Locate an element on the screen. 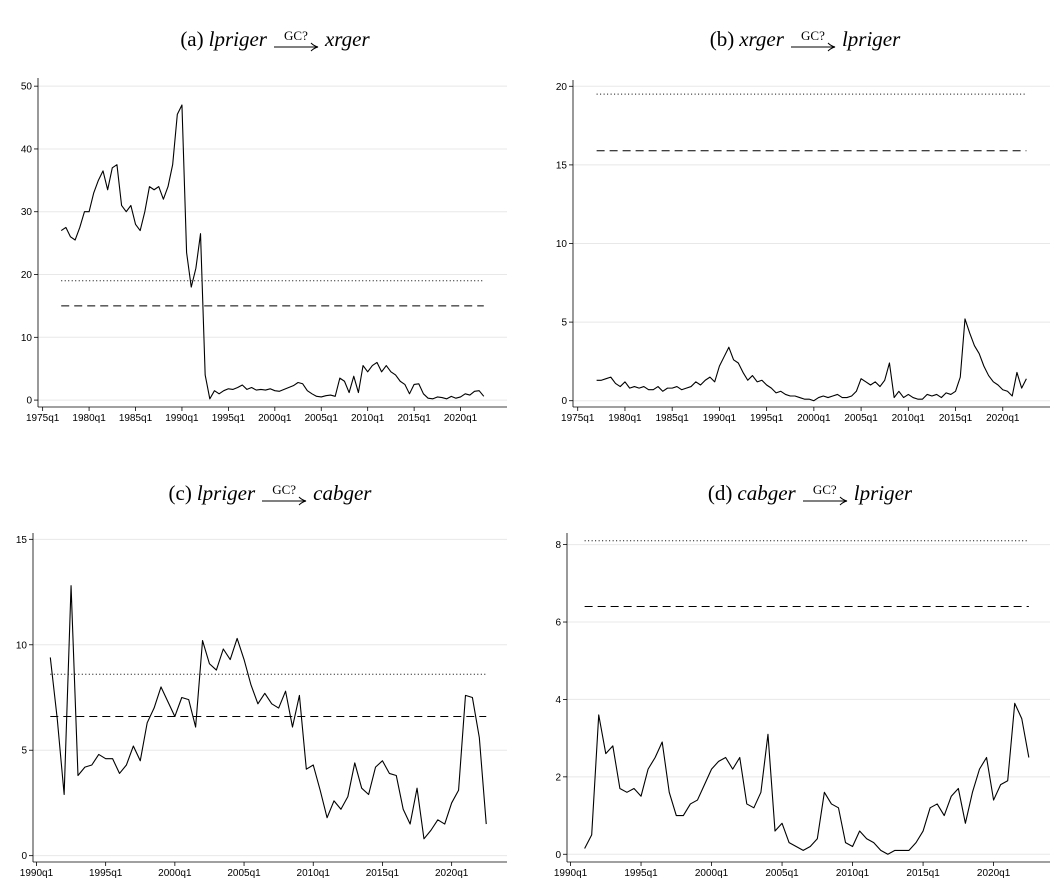  chart-title: (a) lpriger GC? xrger is located at coordinates (275, 32).